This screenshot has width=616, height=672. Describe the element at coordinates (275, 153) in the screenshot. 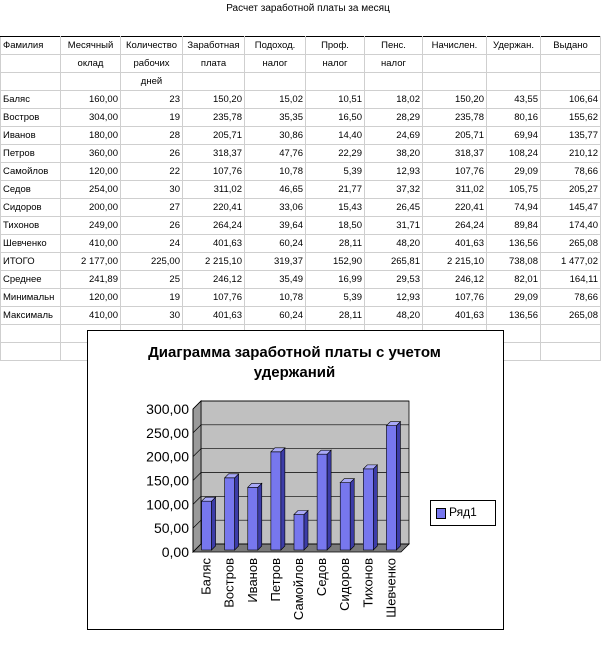

I see `value-cell: 47,76` at that location.